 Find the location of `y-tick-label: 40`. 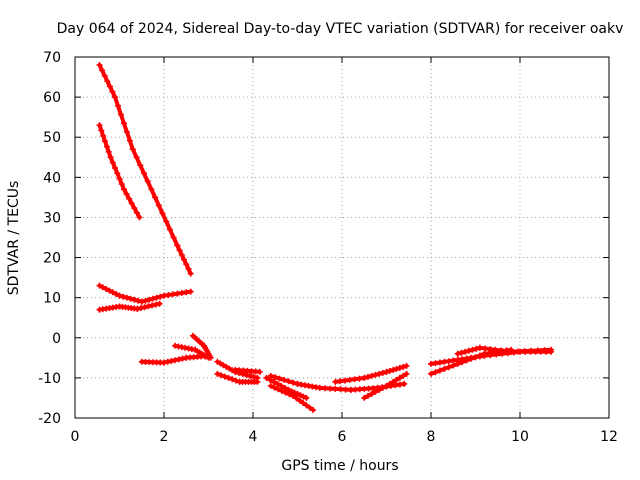

y-tick-label: 40 is located at coordinates (52, 178).